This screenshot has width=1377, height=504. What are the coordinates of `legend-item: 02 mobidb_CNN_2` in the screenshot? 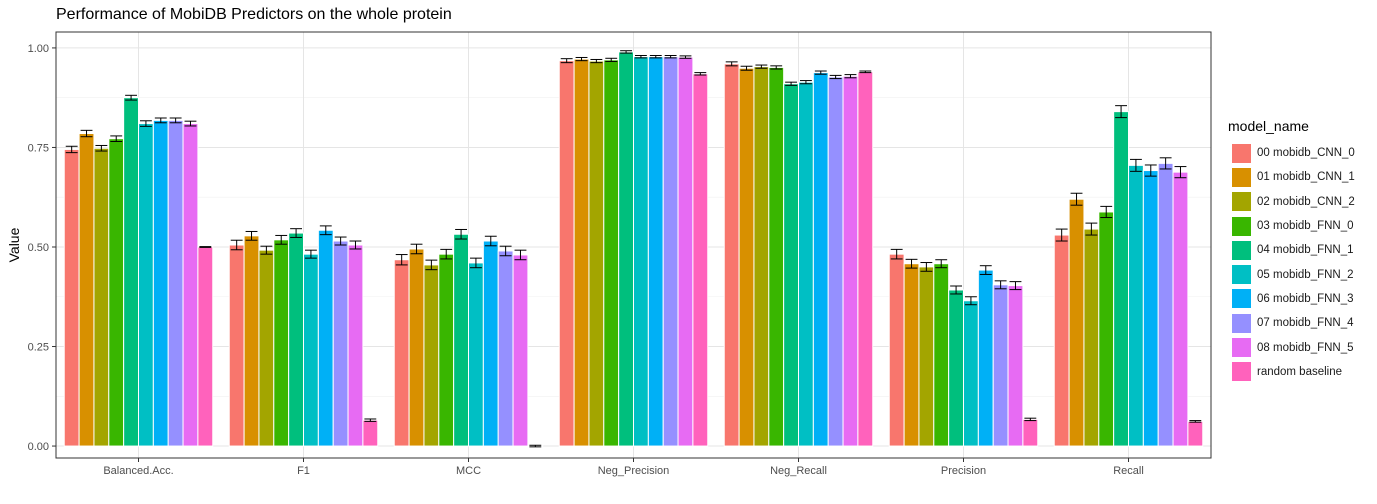 It's located at (1293, 202).